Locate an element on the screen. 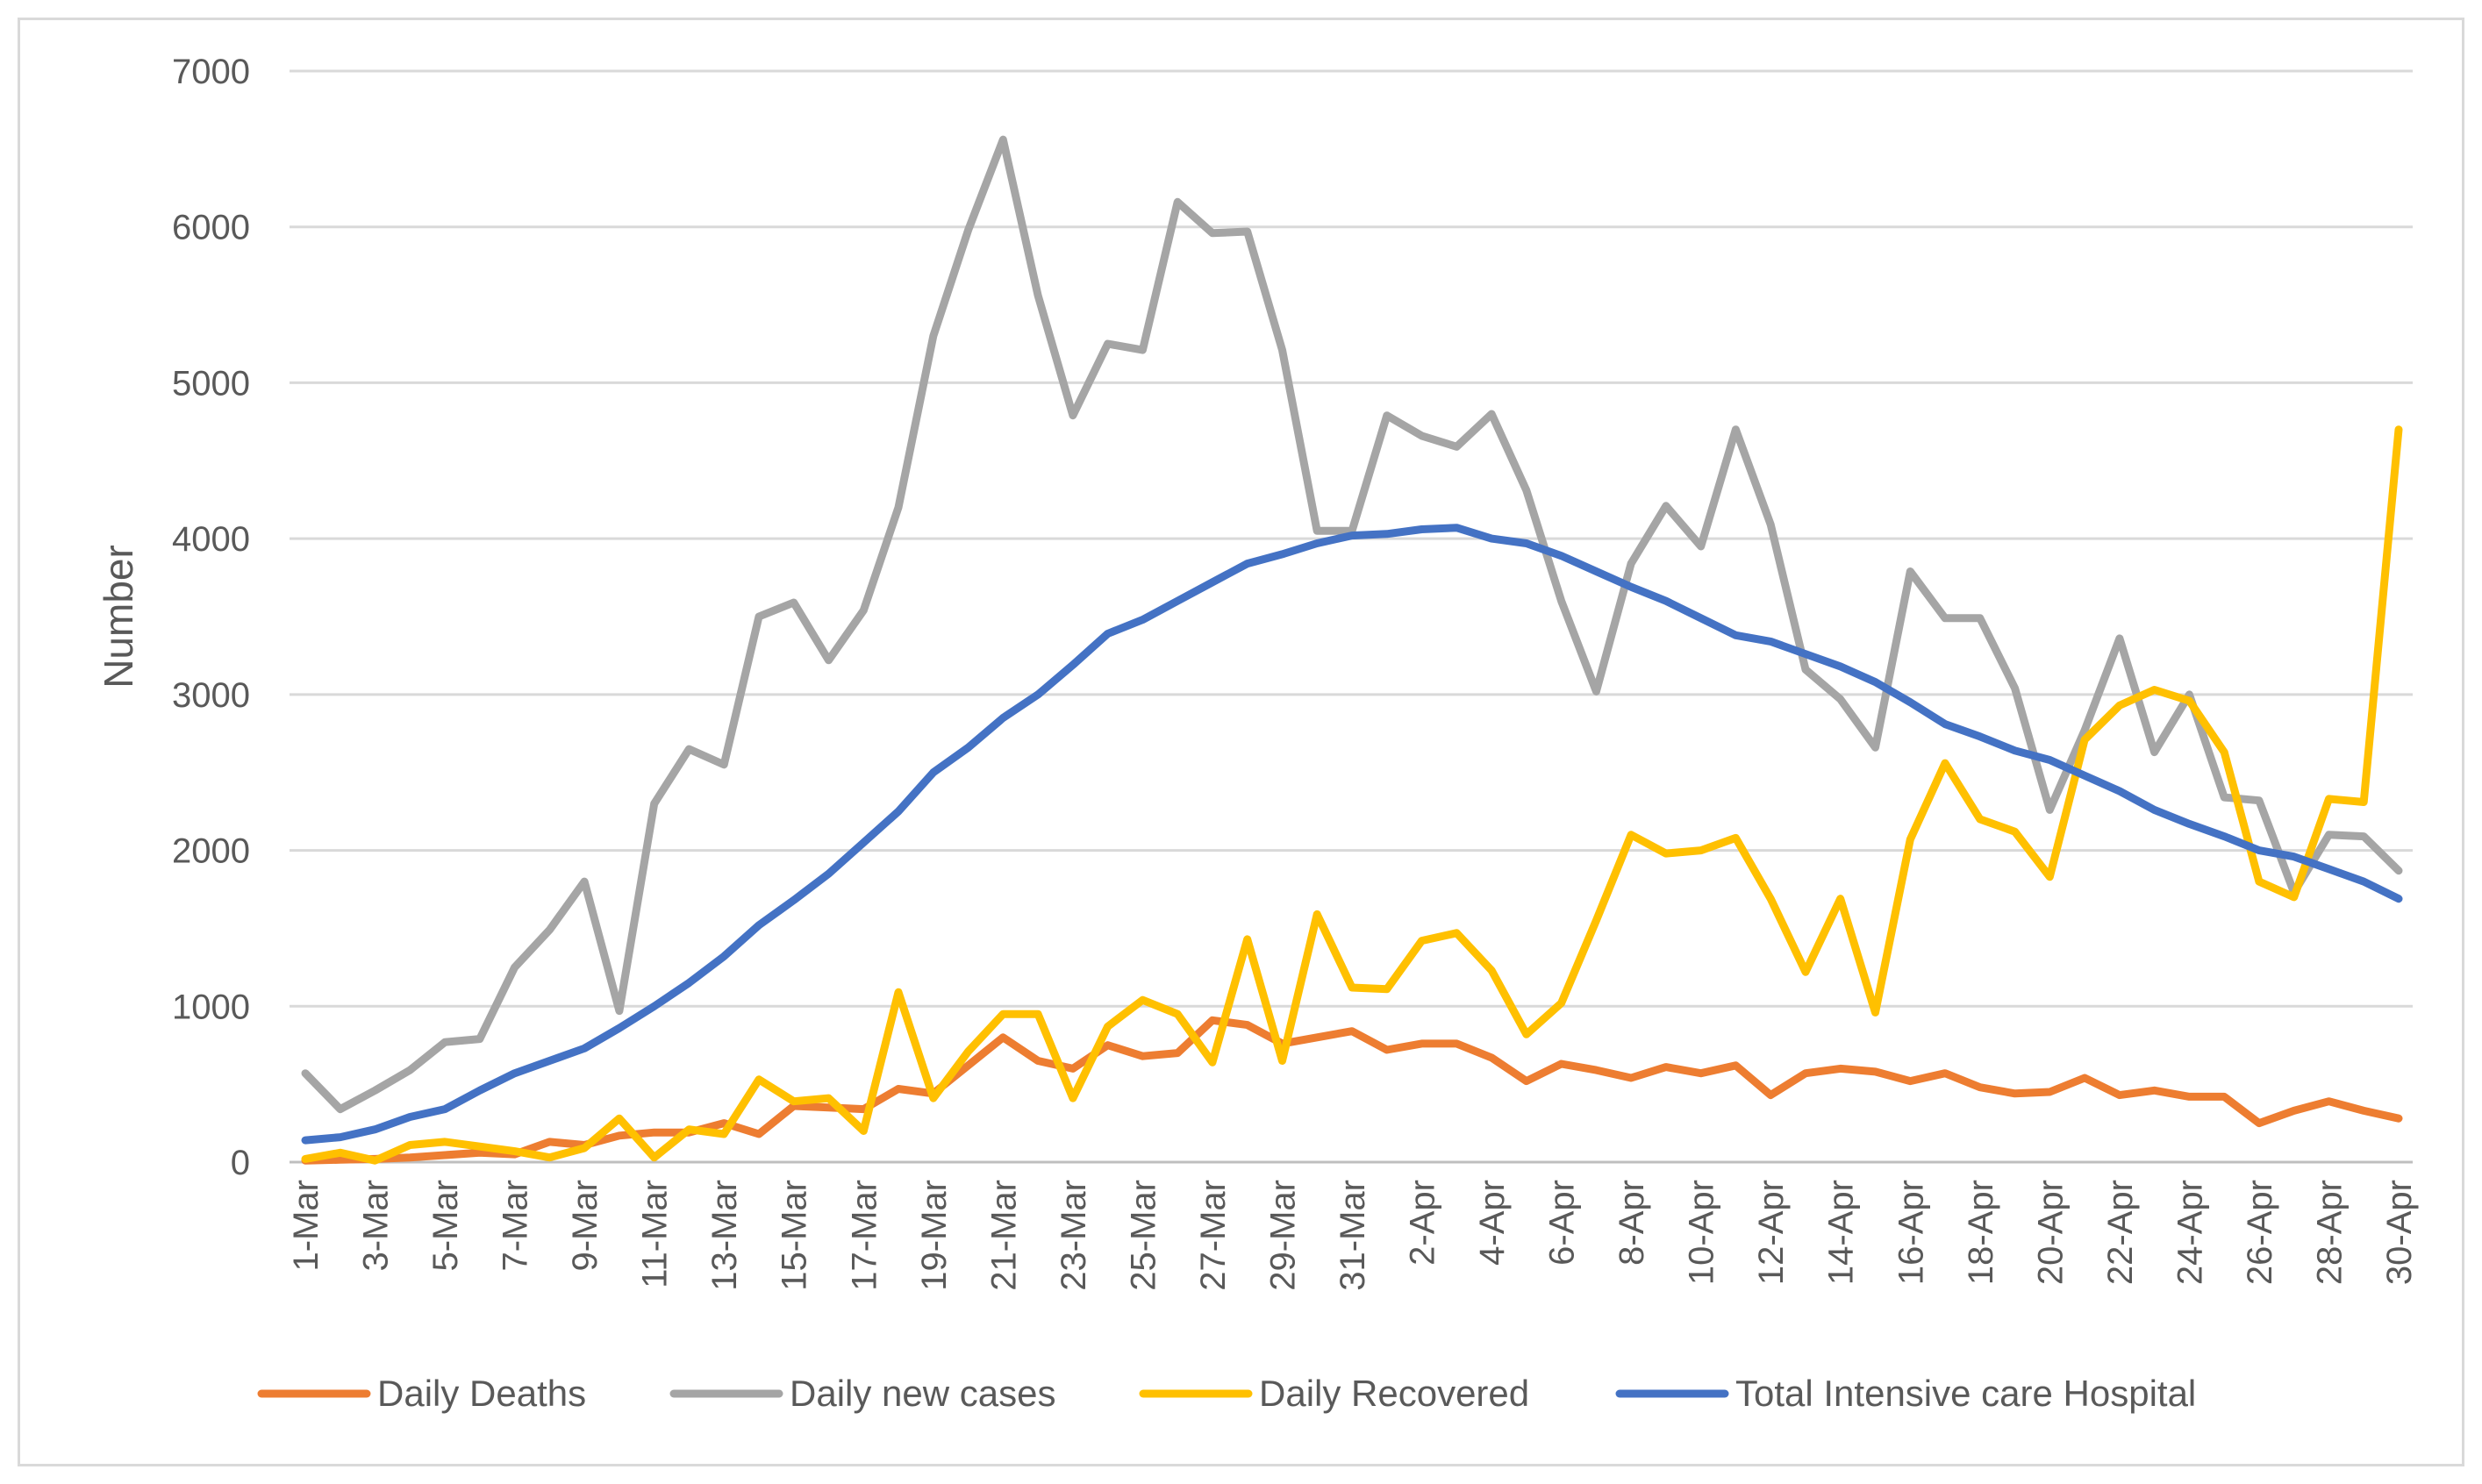  legend-item-daily-new-cases: Daily new cases is located at coordinates (862, 1394).